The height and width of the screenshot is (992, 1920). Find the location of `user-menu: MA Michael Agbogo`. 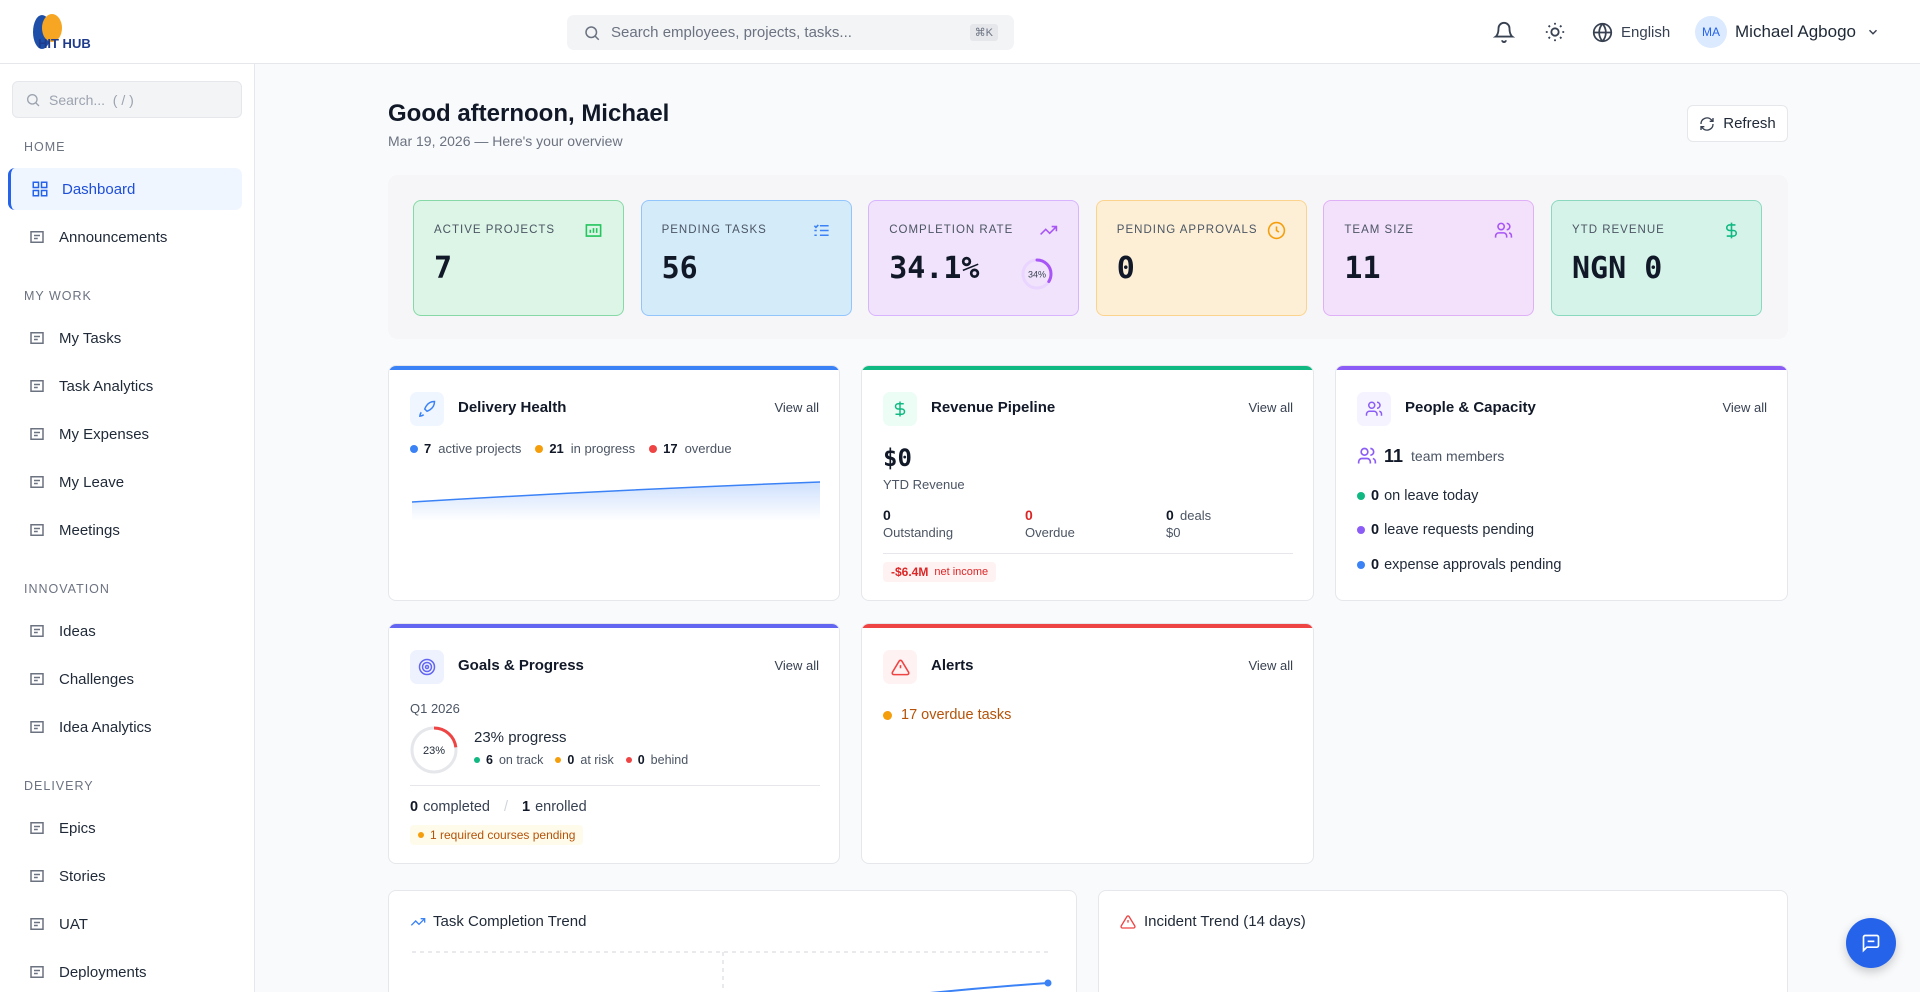

user-menu: MA Michael Agbogo is located at coordinates (1787, 32).